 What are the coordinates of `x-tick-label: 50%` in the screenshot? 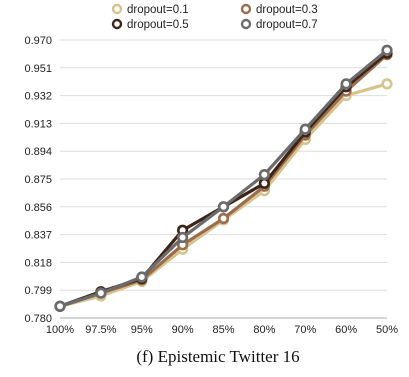 It's located at (387, 330).